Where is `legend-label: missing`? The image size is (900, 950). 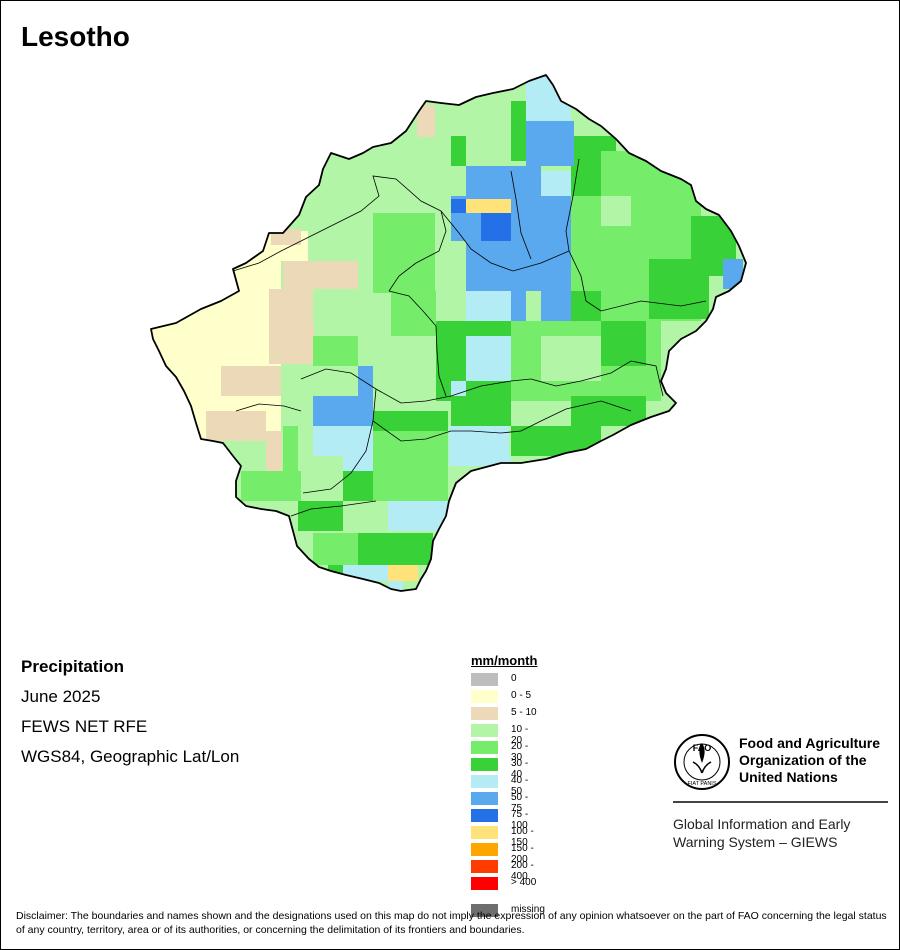
legend-label: missing is located at coordinates (528, 909).